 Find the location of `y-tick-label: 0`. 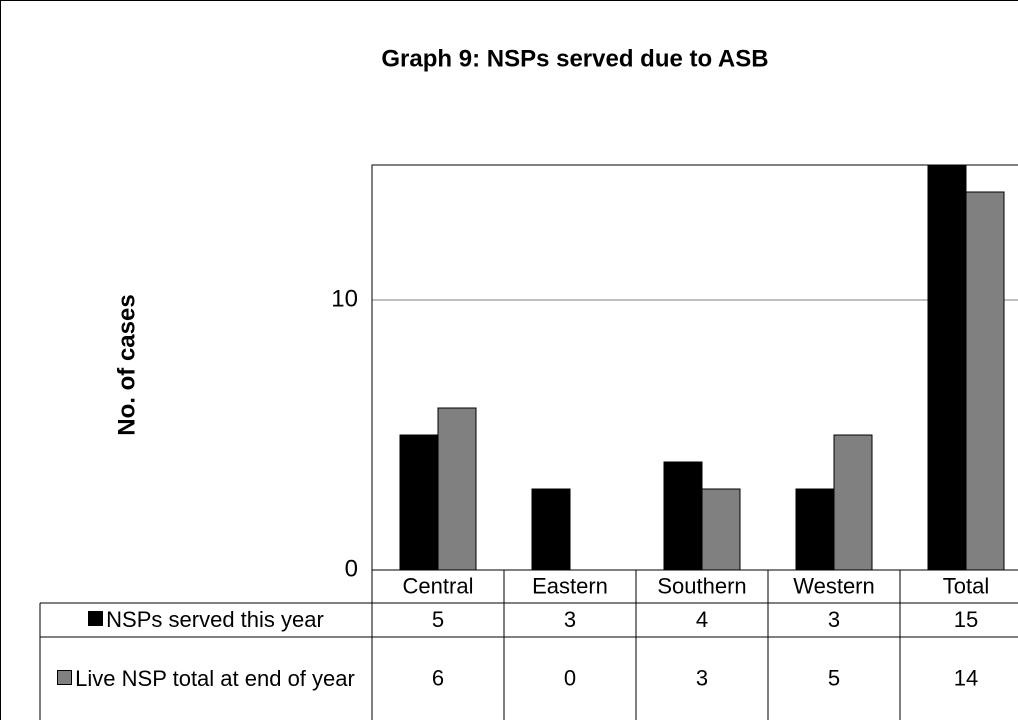

y-tick-label: 0 is located at coordinates (351, 568).